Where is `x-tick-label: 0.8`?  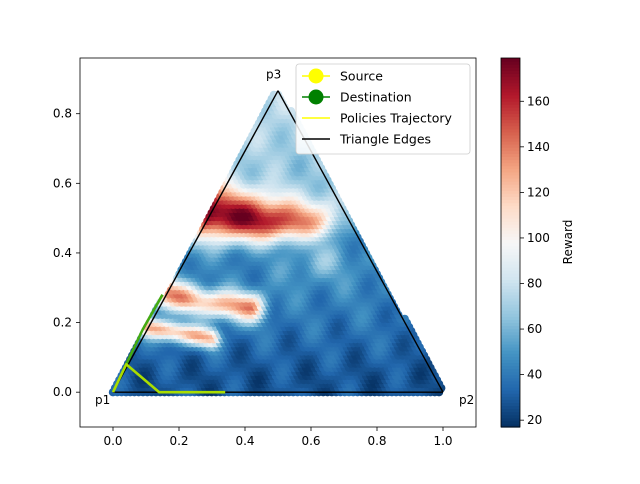 x-tick-label: 0.8 is located at coordinates (376, 441).